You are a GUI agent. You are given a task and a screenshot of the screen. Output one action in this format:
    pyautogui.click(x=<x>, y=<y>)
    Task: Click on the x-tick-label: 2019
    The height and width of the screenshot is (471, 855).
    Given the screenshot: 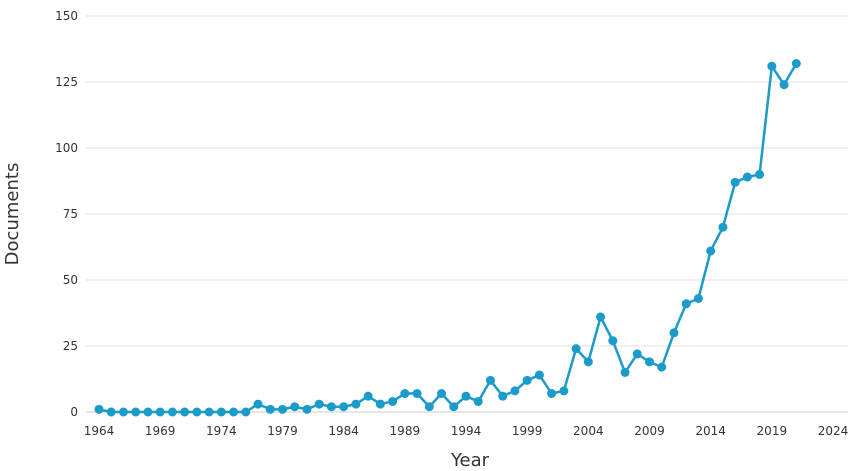 What is the action you would take?
    pyautogui.click(x=772, y=431)
    